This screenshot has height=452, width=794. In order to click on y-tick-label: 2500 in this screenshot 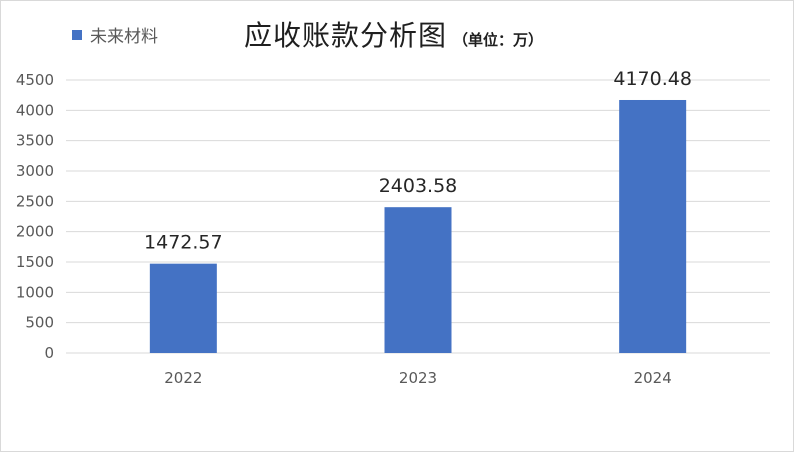, I will do `click(35, 201)`.